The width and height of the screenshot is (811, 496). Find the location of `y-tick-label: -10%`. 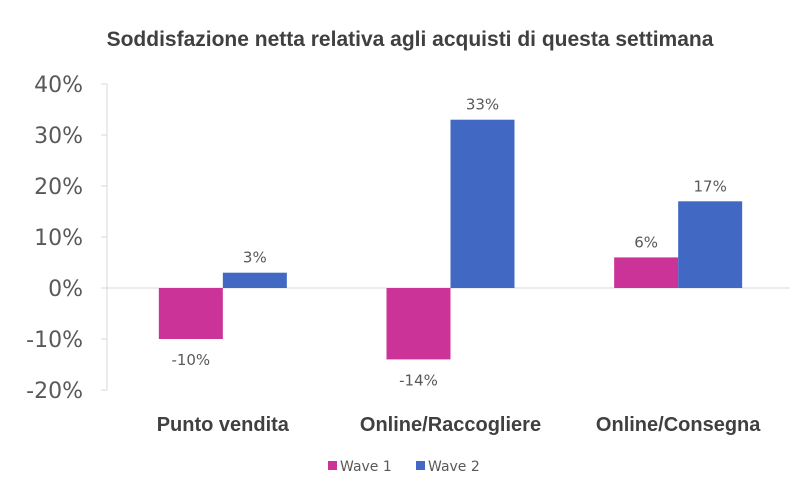

y-tick-label: -10% is located at coordinates (54, 340).